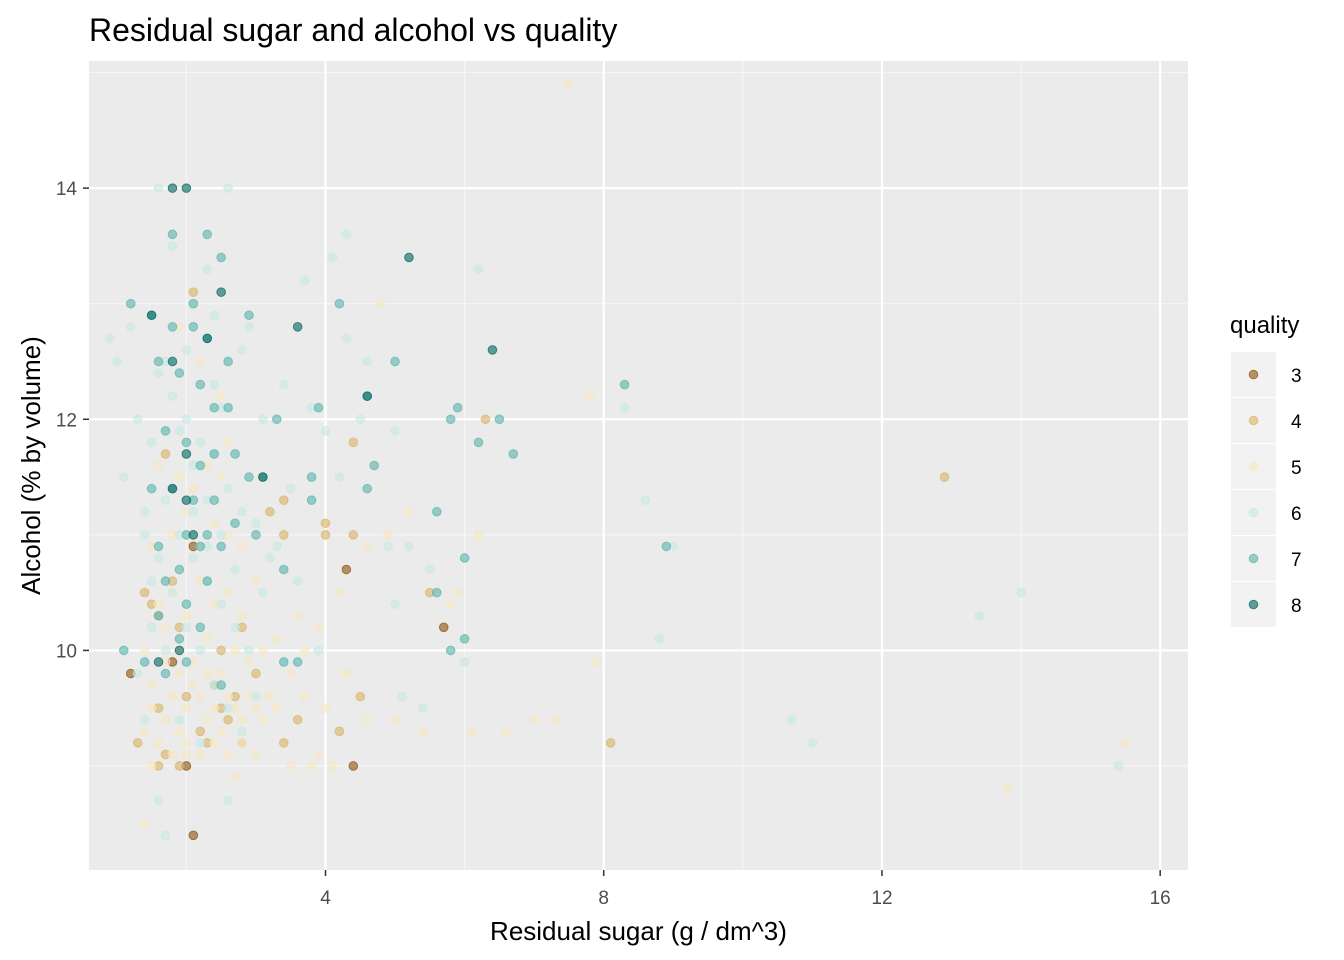 The height and width of the screenshot is (960, 1344). I want to click on x-axis-title: Residual sugar (g / dm^3), so click(638, 931).